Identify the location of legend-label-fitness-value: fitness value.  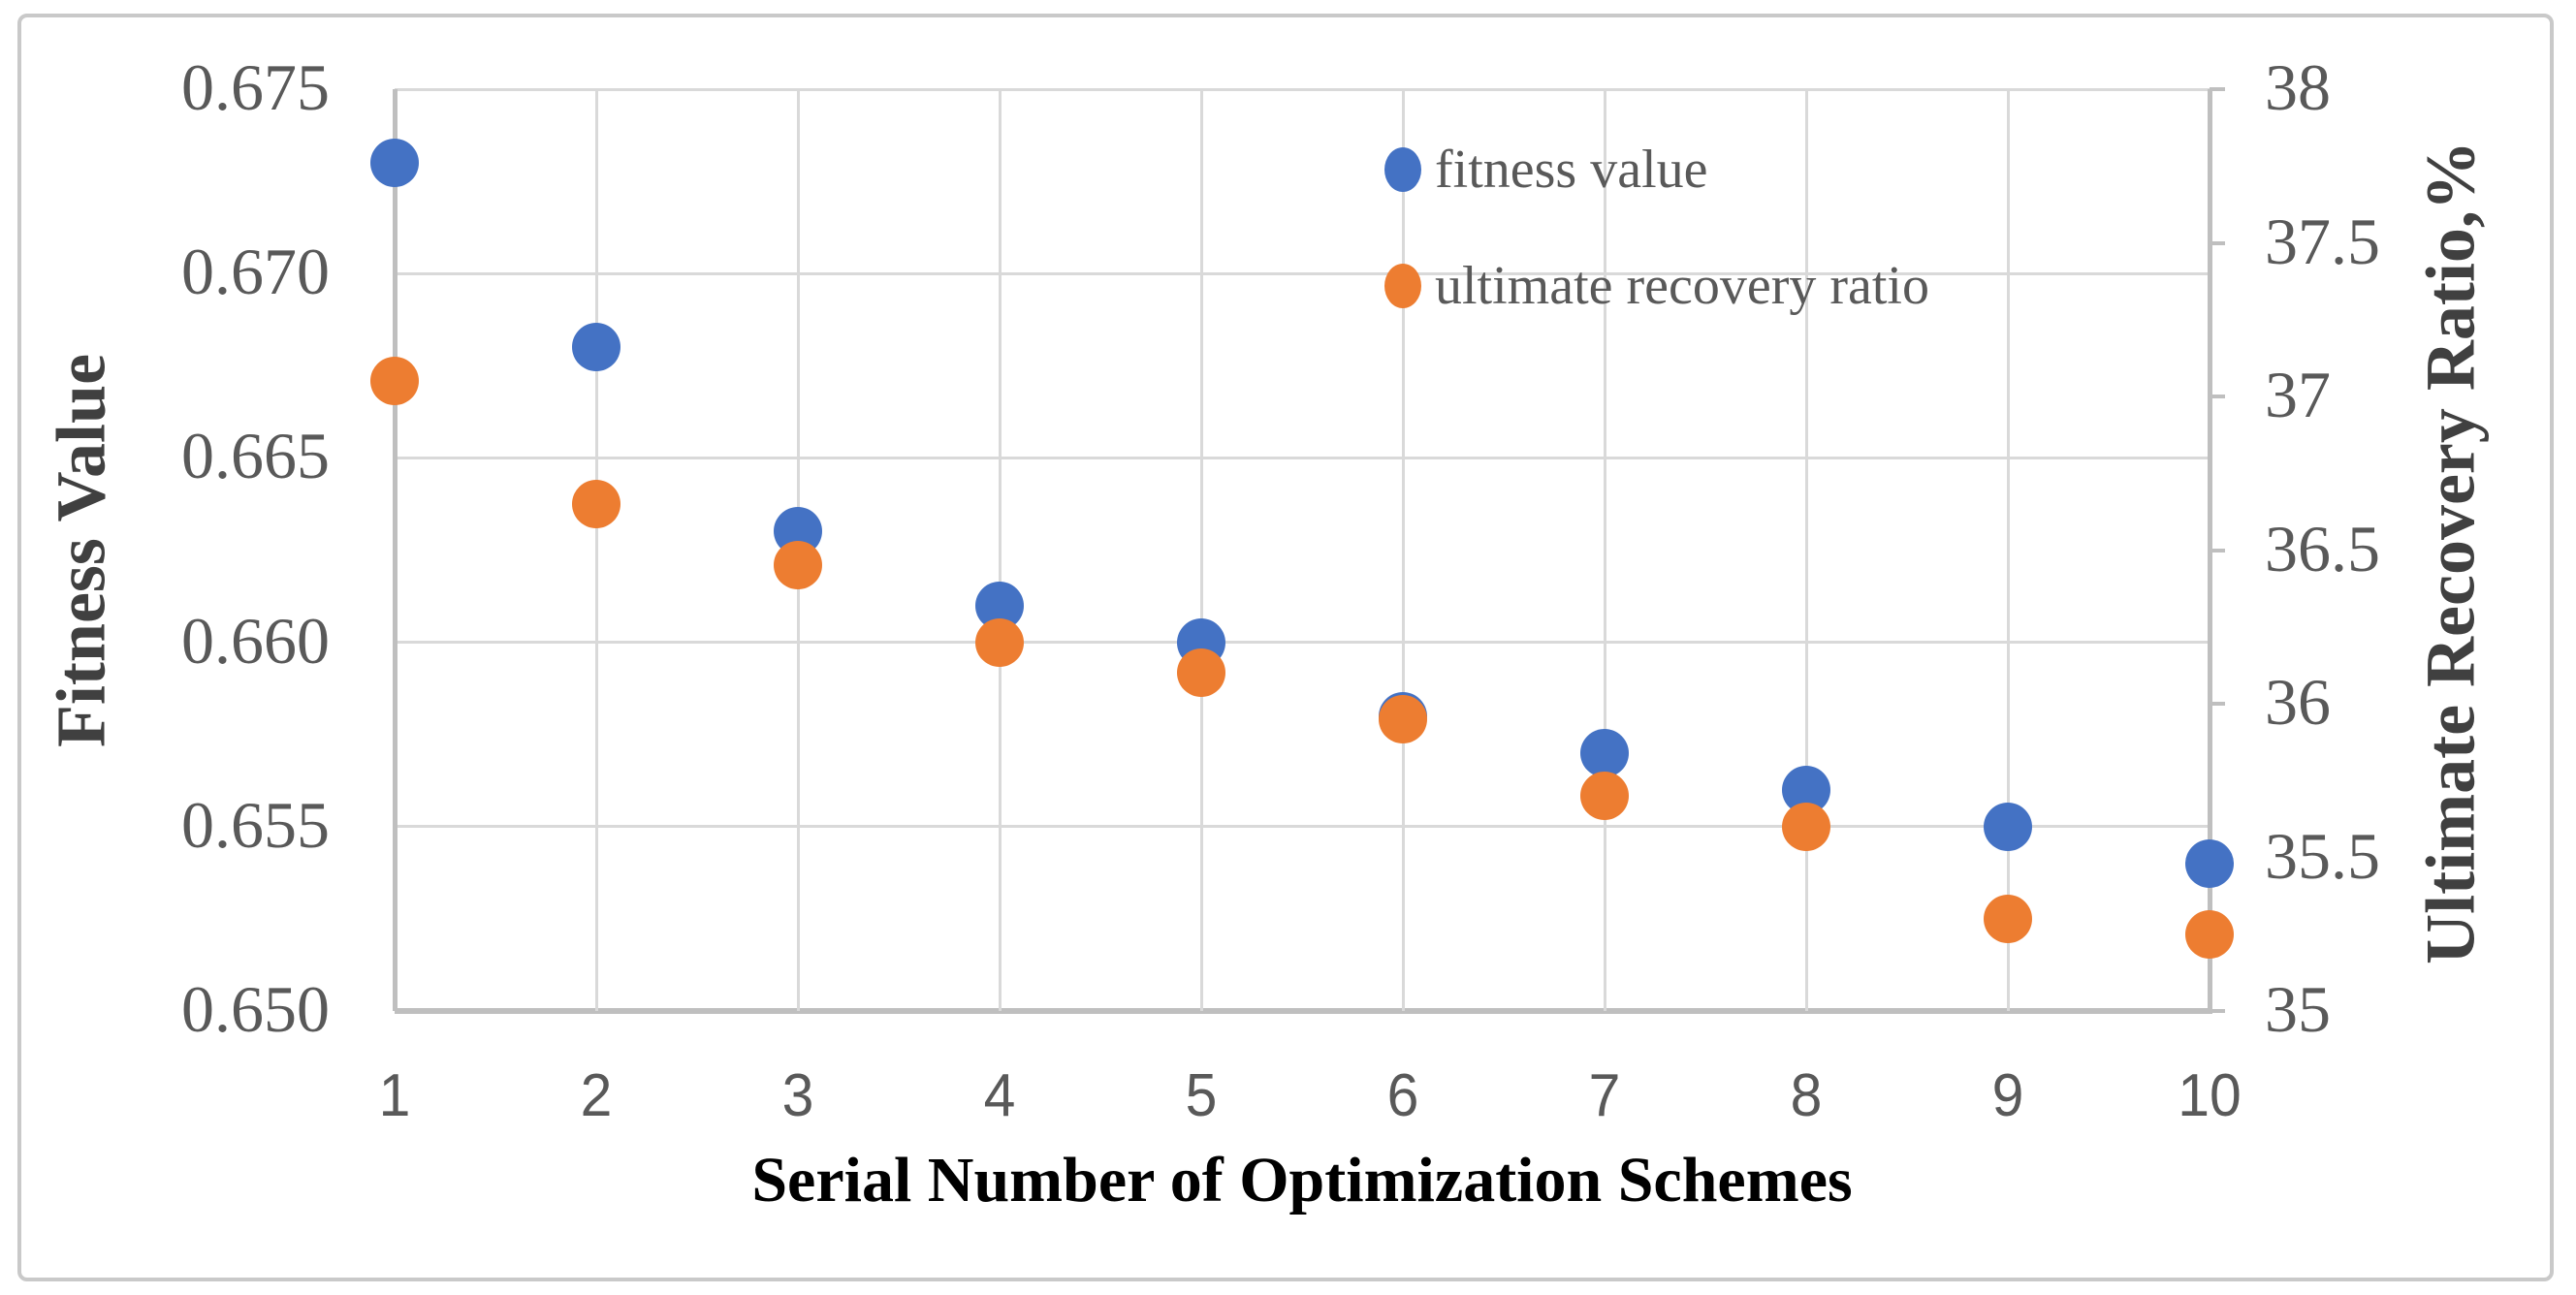
(1572, 170).